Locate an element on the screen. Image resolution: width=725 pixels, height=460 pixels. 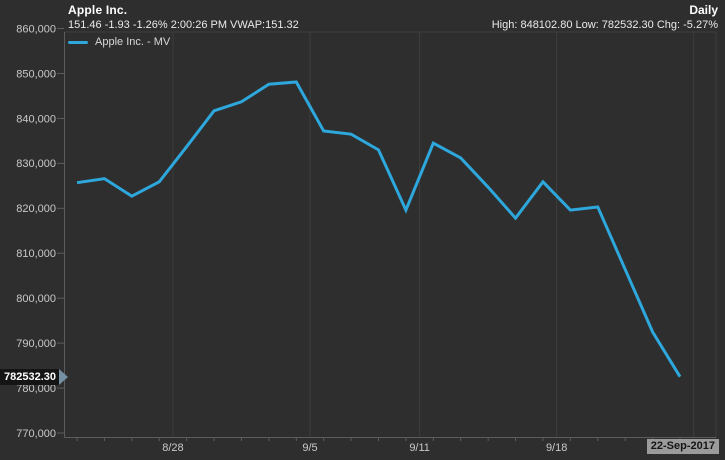
x-axis-label: 8/28 is located at coordinates (172, 448).